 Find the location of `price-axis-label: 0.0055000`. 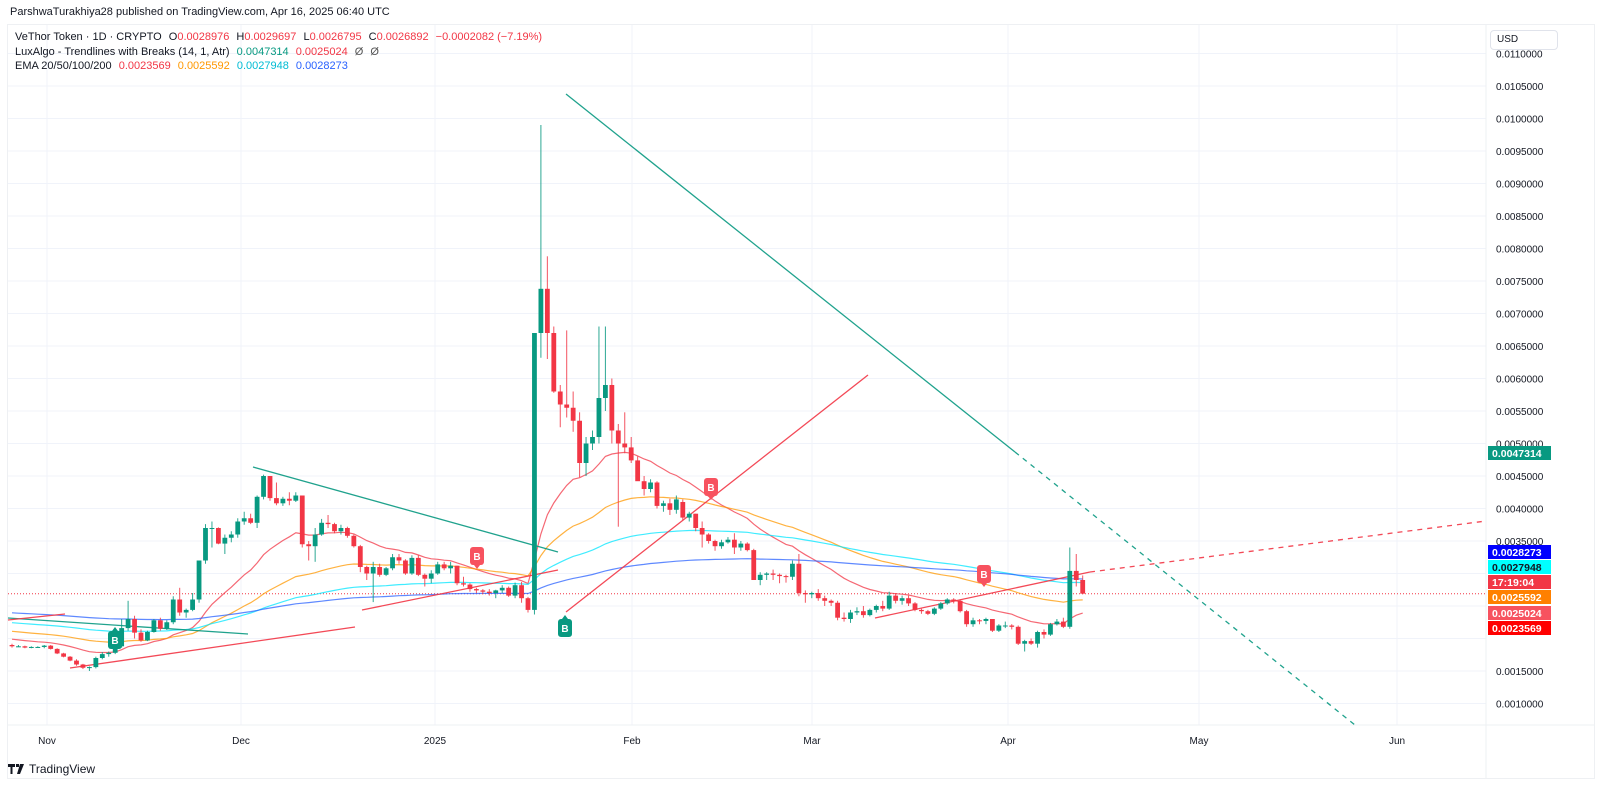

price-axis-label: 0.0055000 is located at coordinates (1520, 412).